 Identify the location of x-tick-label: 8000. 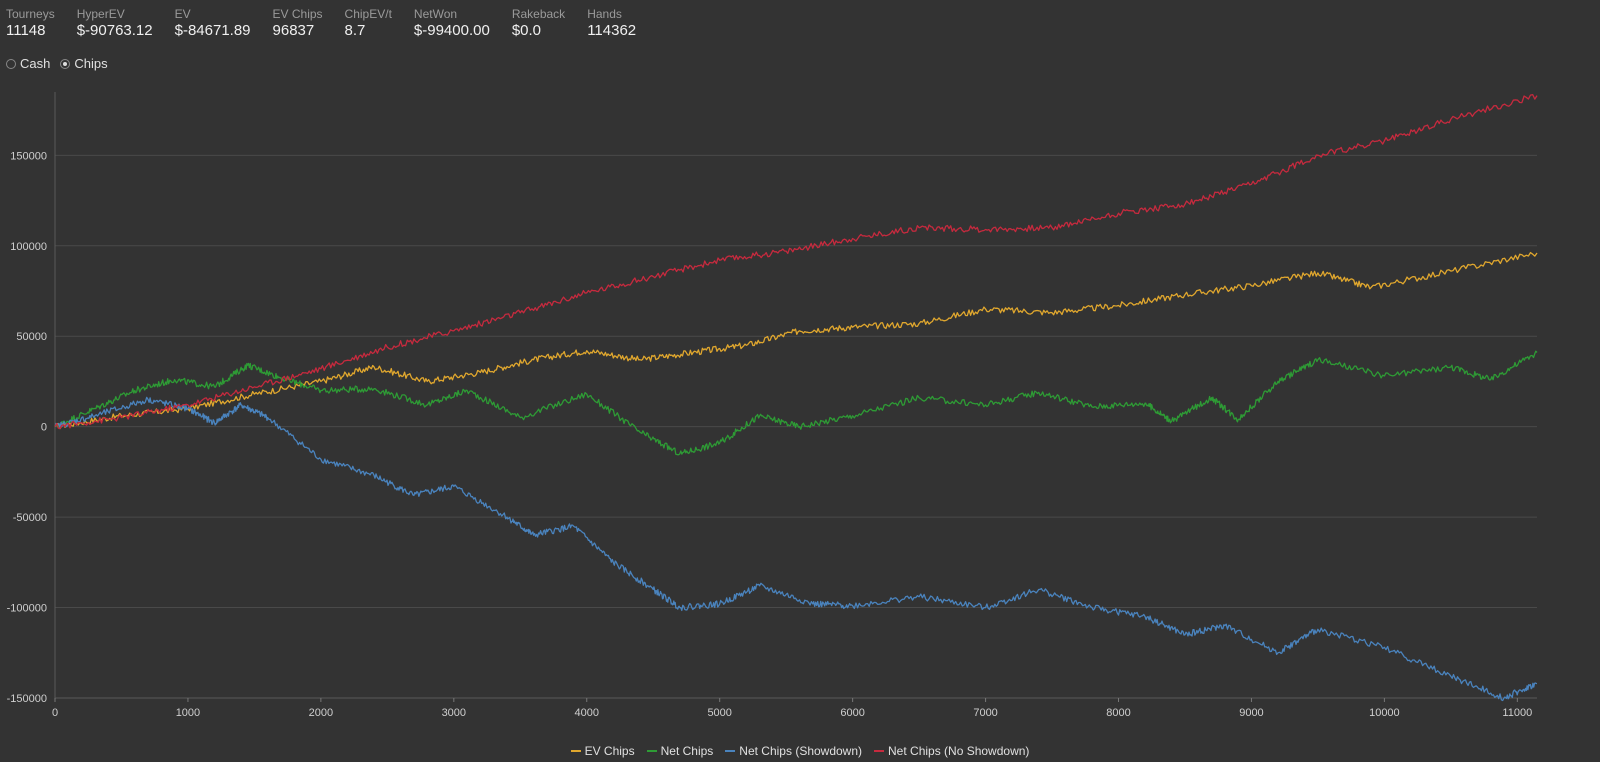
(1118, 713).